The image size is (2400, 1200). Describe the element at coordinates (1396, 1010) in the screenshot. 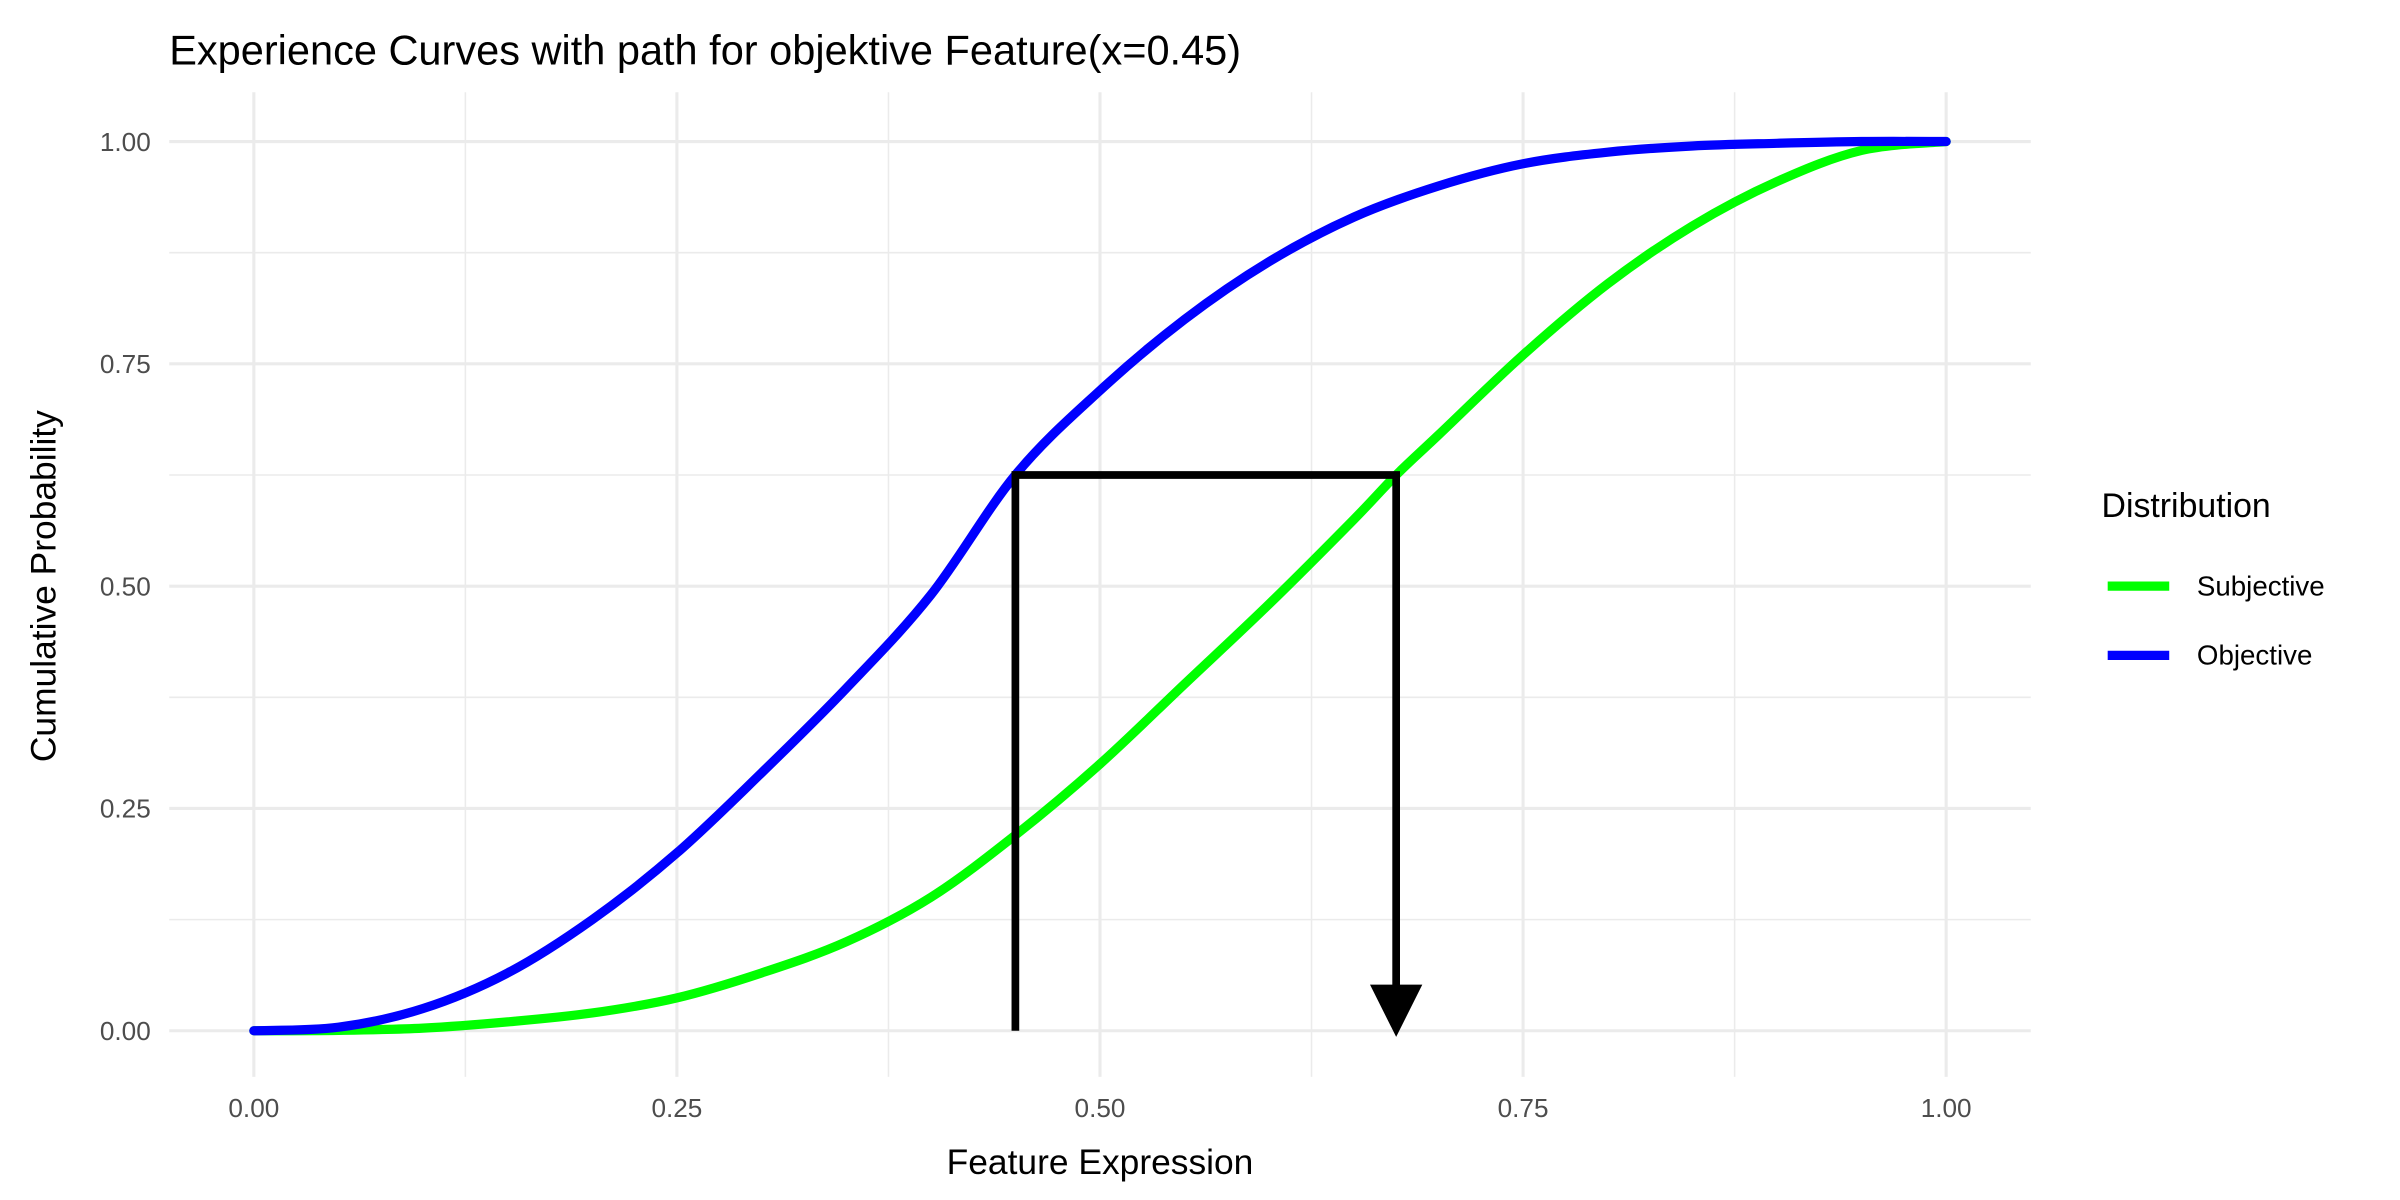

I see `arrow-head` at that location.